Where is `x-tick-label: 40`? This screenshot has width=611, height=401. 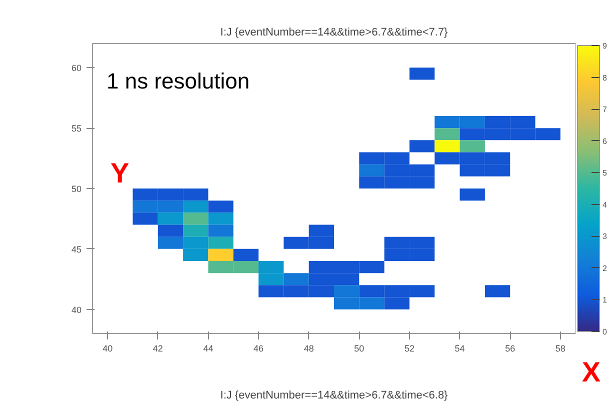 x-tick-label: 40 is located at coordinates (107, 349).